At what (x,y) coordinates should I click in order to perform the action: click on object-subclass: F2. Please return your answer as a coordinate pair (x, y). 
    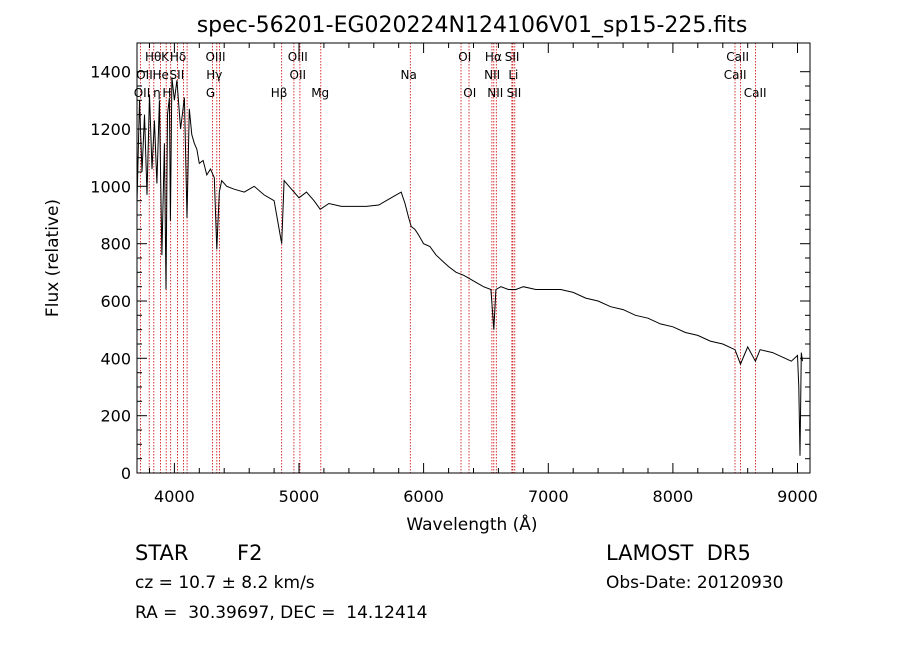
    Looking at the image, I should click on (250, 553).